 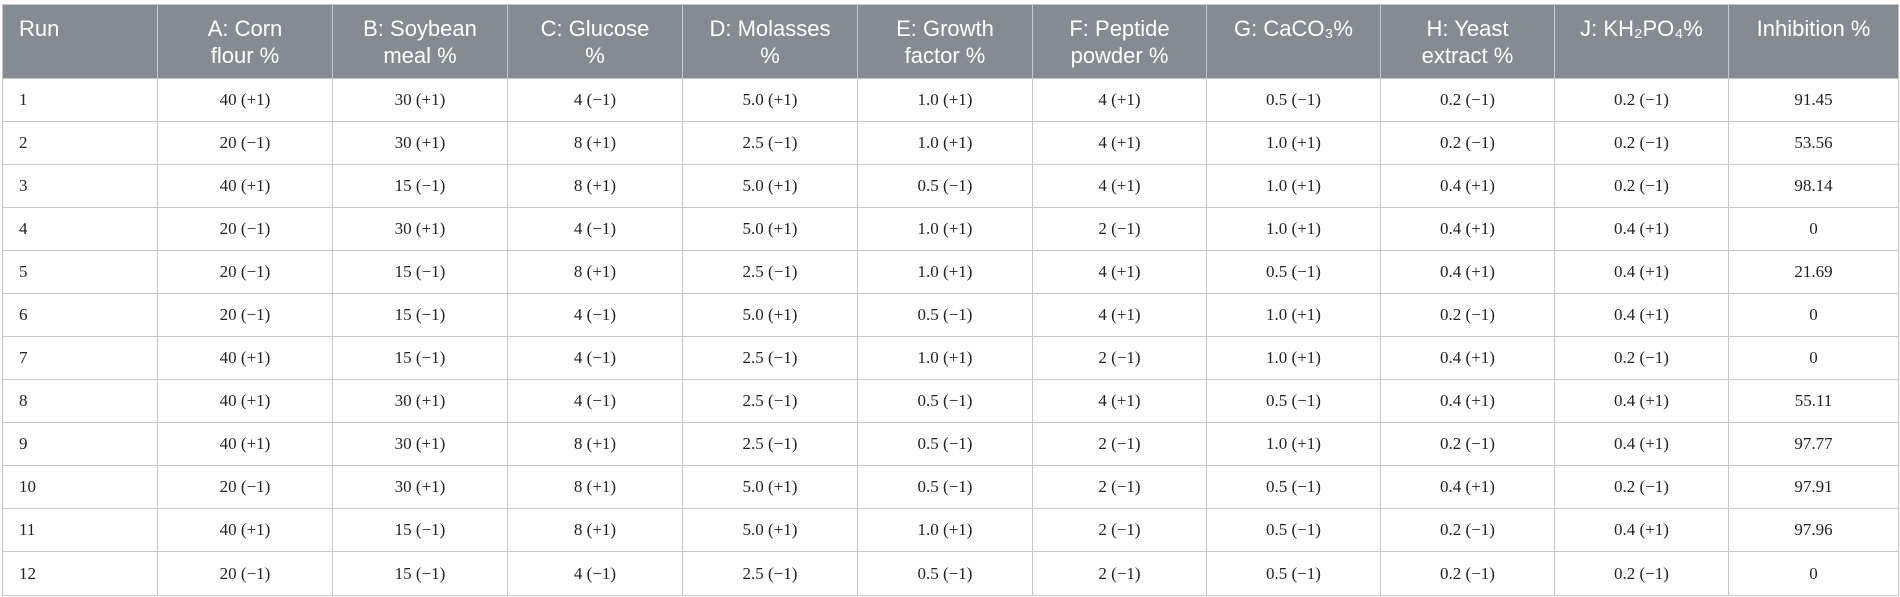 I want to click on run-number-cell: 4, so click(x=80, y=229).